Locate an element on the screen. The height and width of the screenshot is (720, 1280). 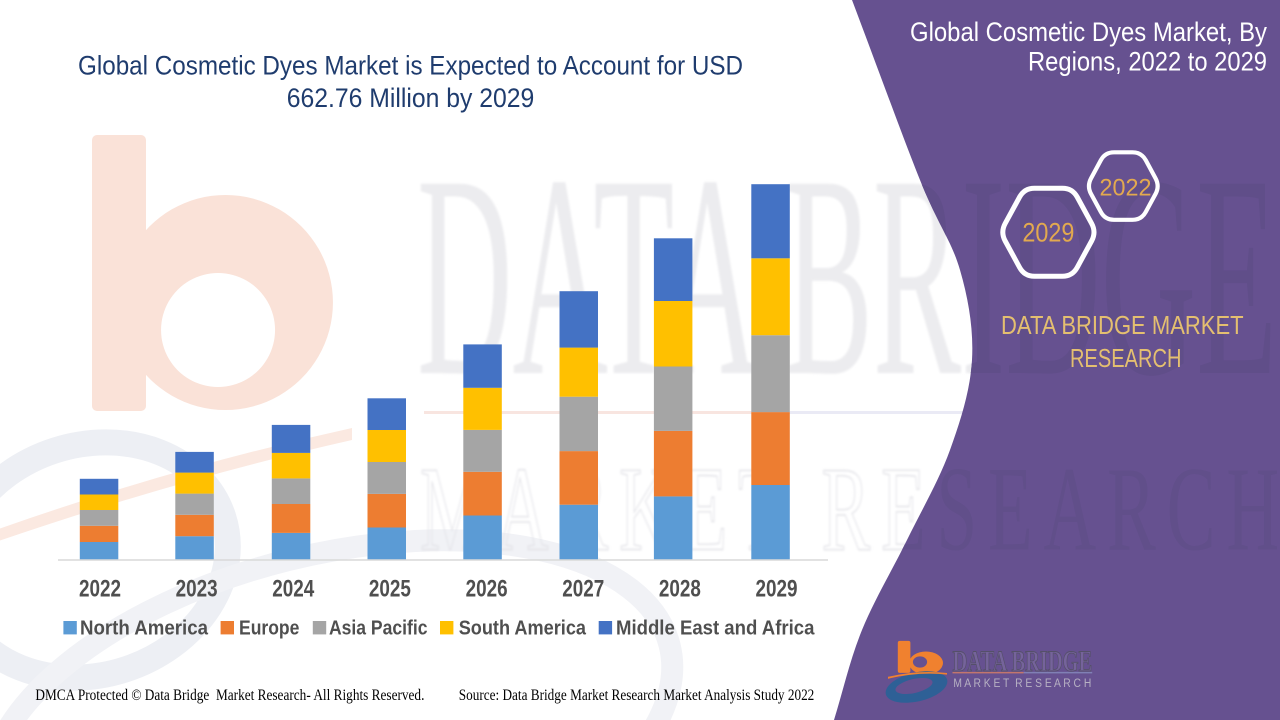
svg-text: 2028 is located at coordinates (680, 589).